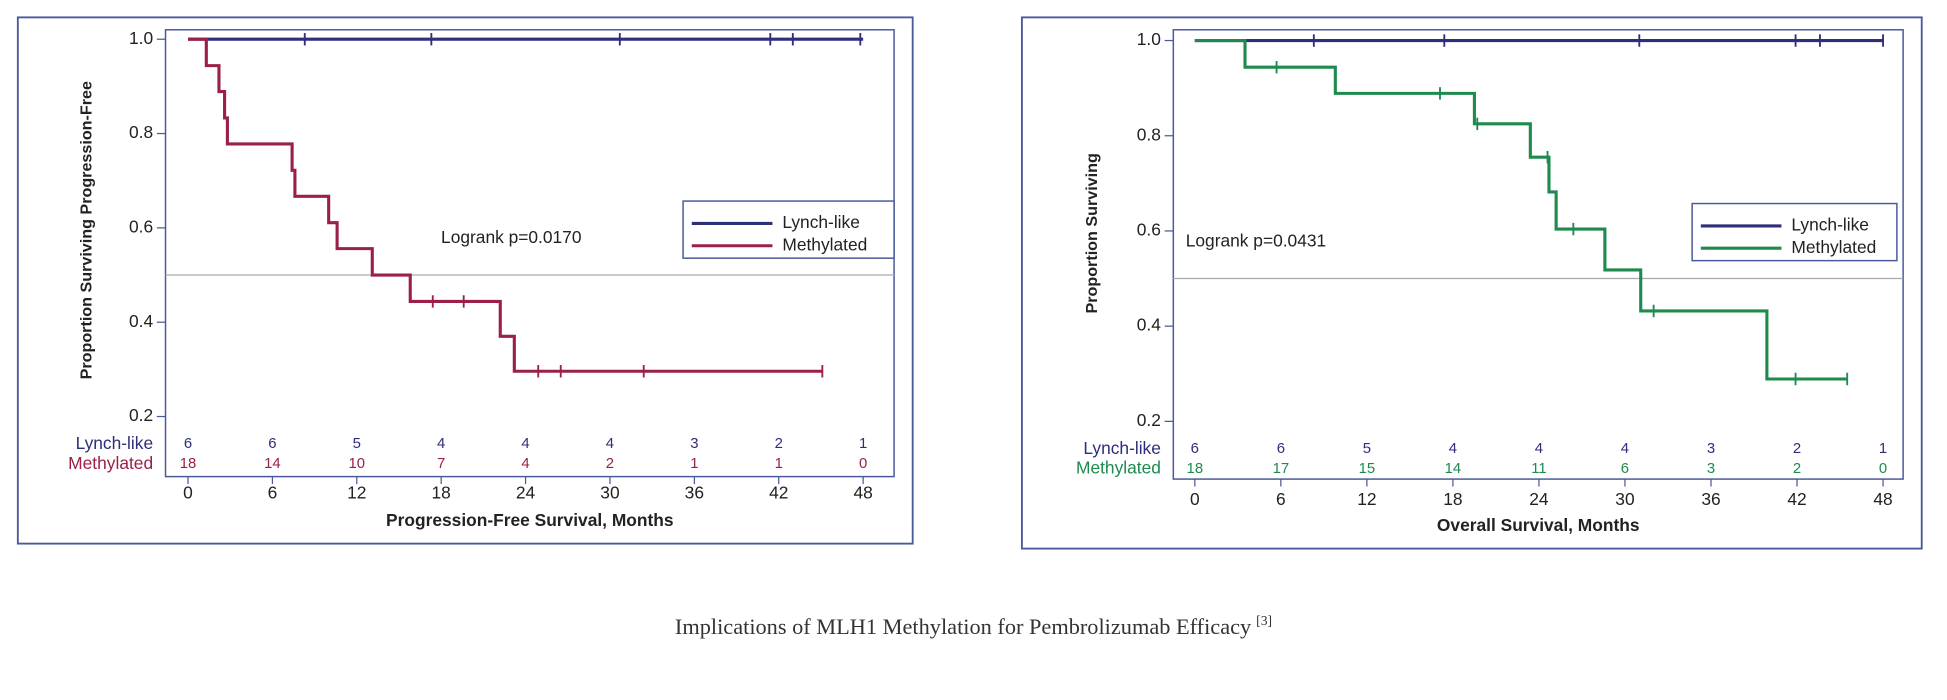 Image resolution: width=1947 pixels, height=700 pixels. What do you see at coordinates (1538, 525) in the screenshot?
I see `x-axis-title: Overall Survival, Months` at bounding box center [1538, 525].